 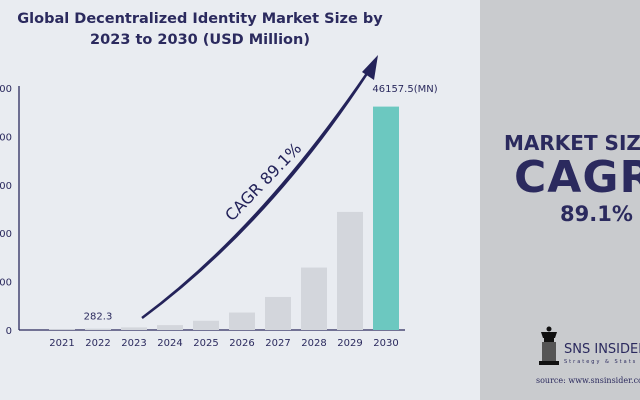 What do you see at coordinates (596, 214) in the screenshot?
I see `cagr-value: 89.1%` at bounding box center [596, 214].